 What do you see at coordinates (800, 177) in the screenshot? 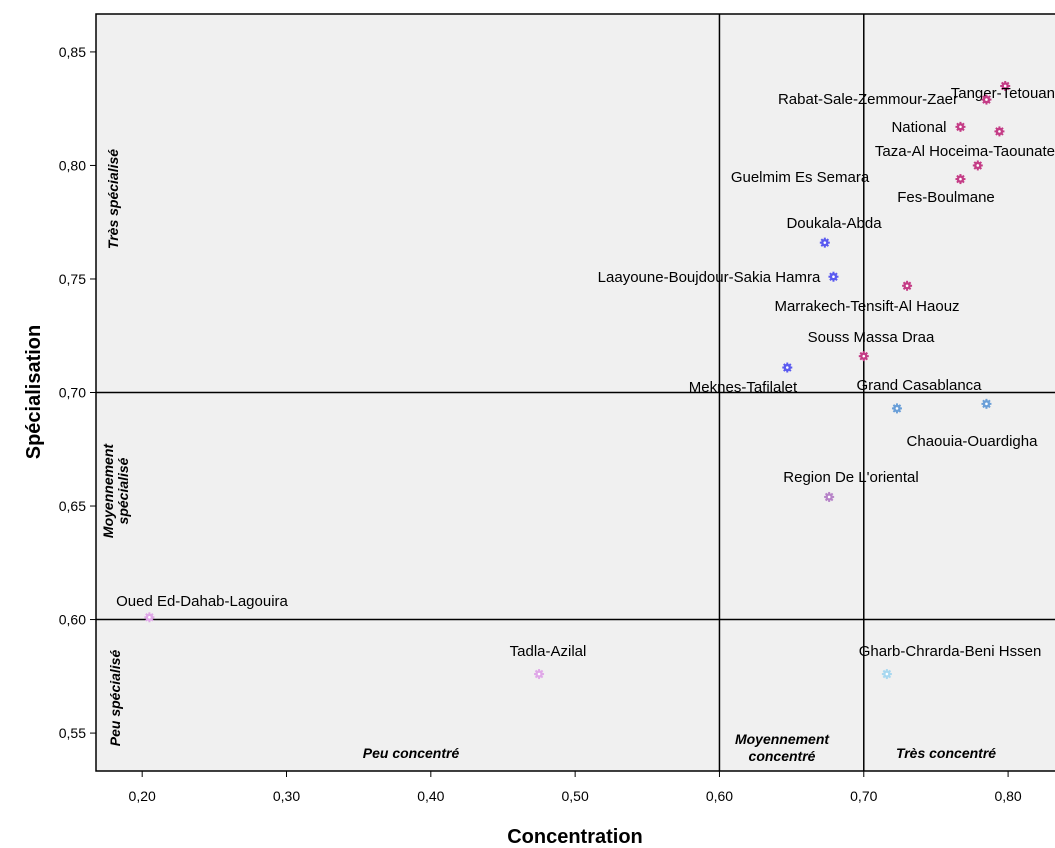
I see `point-label: Guelmim Es Semara` at bounding box center [800, 177].